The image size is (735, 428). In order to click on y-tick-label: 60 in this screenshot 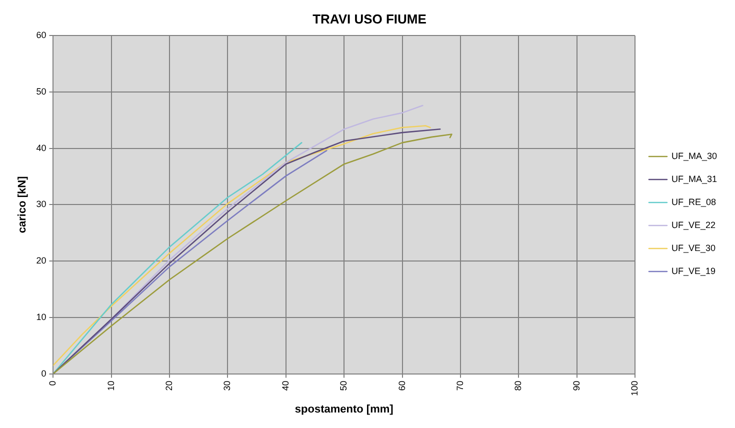, I will do `click(41, 35)`.